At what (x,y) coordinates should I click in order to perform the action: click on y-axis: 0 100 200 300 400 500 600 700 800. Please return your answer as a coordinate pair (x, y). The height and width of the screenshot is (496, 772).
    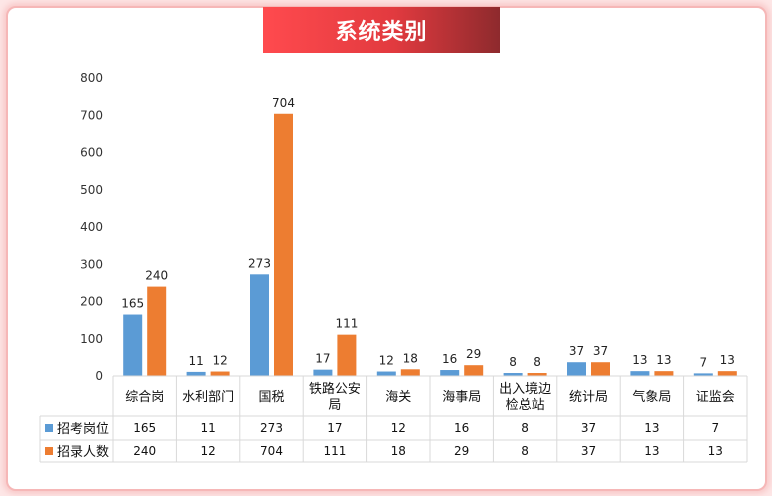
    Looking at the image, I should click on (91, 227).